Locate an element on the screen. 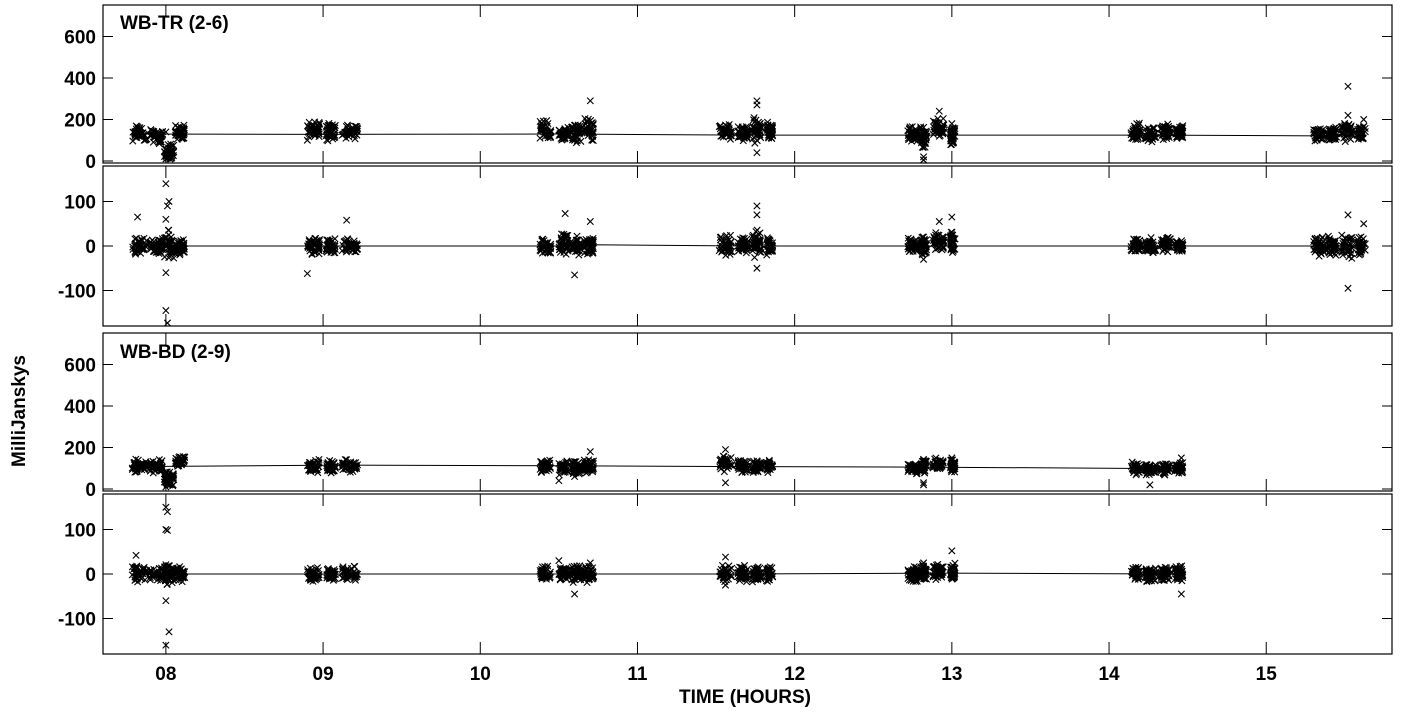 This screenshot has width=1401, height=717. x-tick-label: 14 is located at coordinates (1109, 674).